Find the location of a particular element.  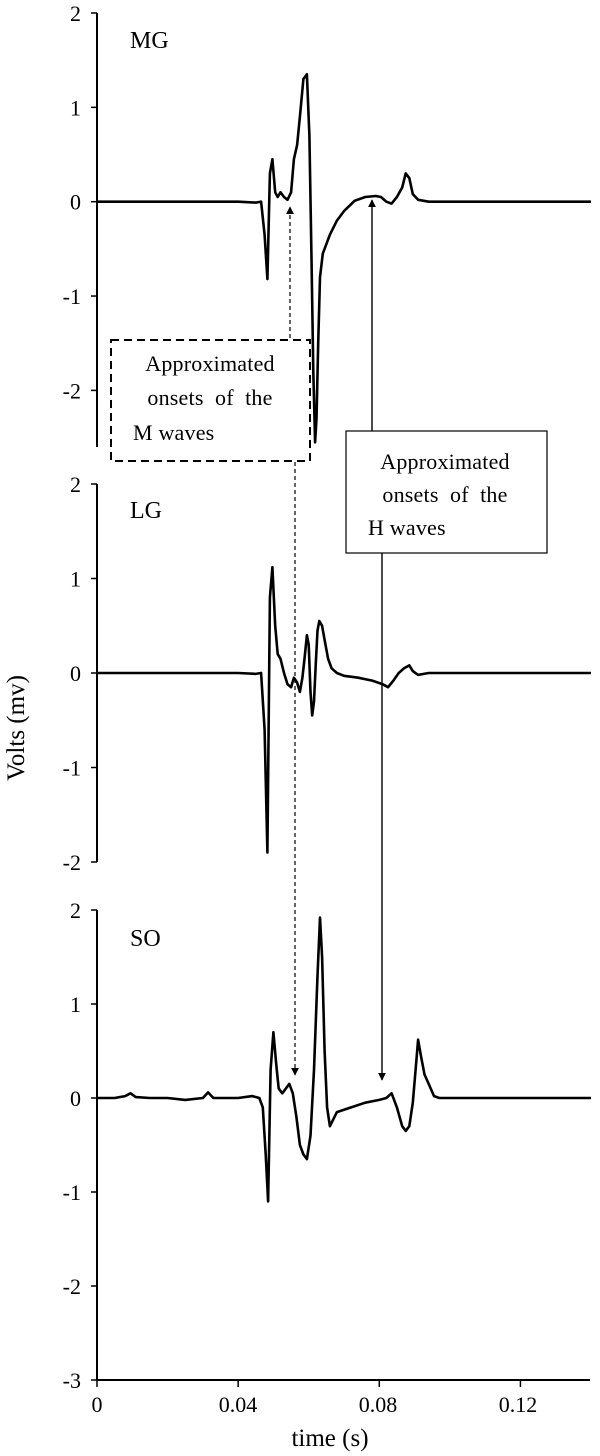

h-wave-text-line2: onsets of the is located at coordinates (444, 494).